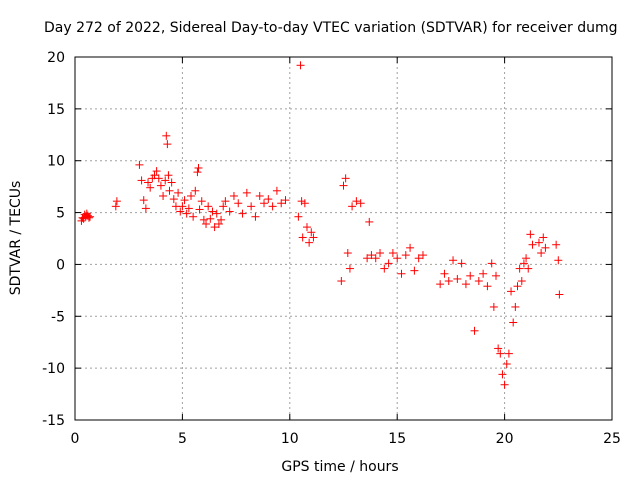  Describe the element at coordinates (182, 439) in the screenshot. I see `x-tick-label: 5` at that location.